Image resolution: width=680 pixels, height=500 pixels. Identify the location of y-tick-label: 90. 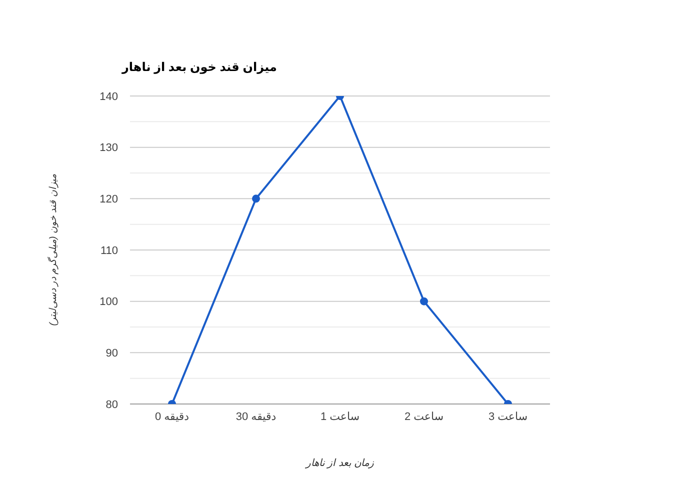
(112, 354).